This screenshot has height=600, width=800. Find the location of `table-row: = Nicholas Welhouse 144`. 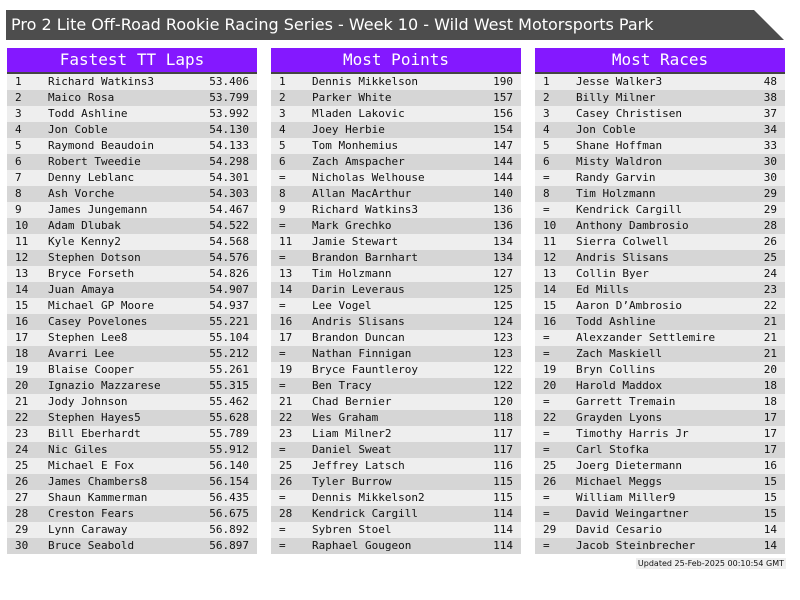

table-row: = Nicholas Welhouse 144 is located at coordinates (396, 178).